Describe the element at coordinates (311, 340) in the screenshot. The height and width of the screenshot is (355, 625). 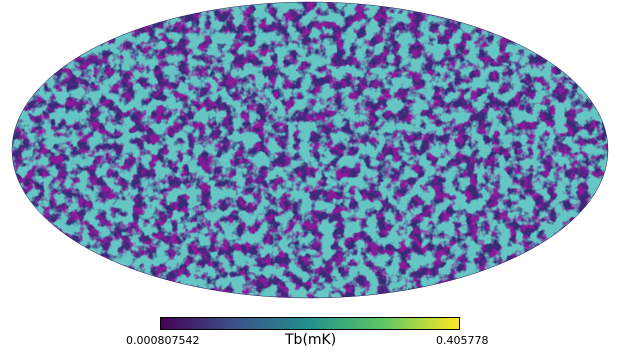
I see `colorbar-unit-label: Tb(mK)` at that location.